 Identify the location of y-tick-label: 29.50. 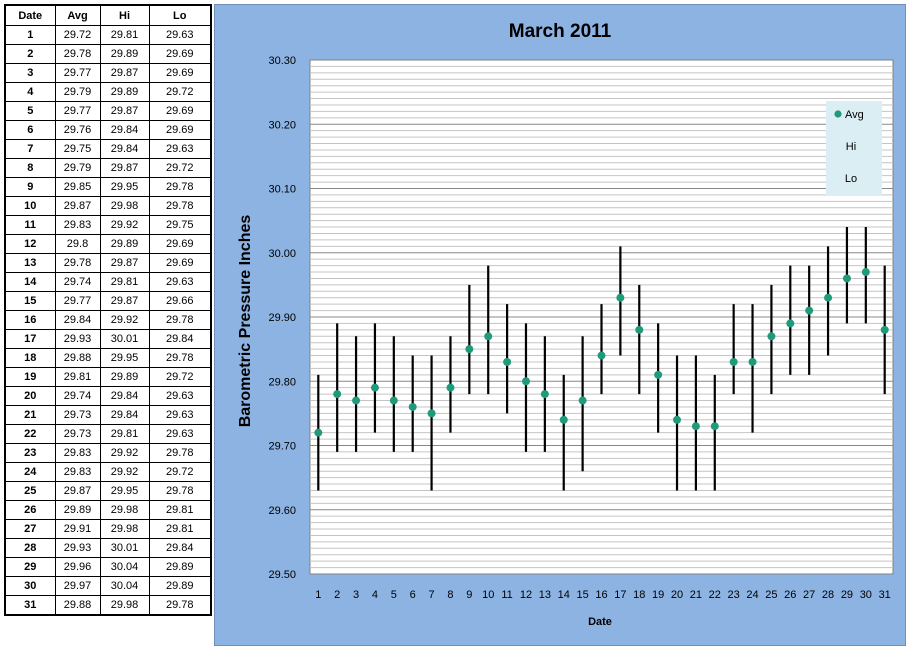
(282, 575).